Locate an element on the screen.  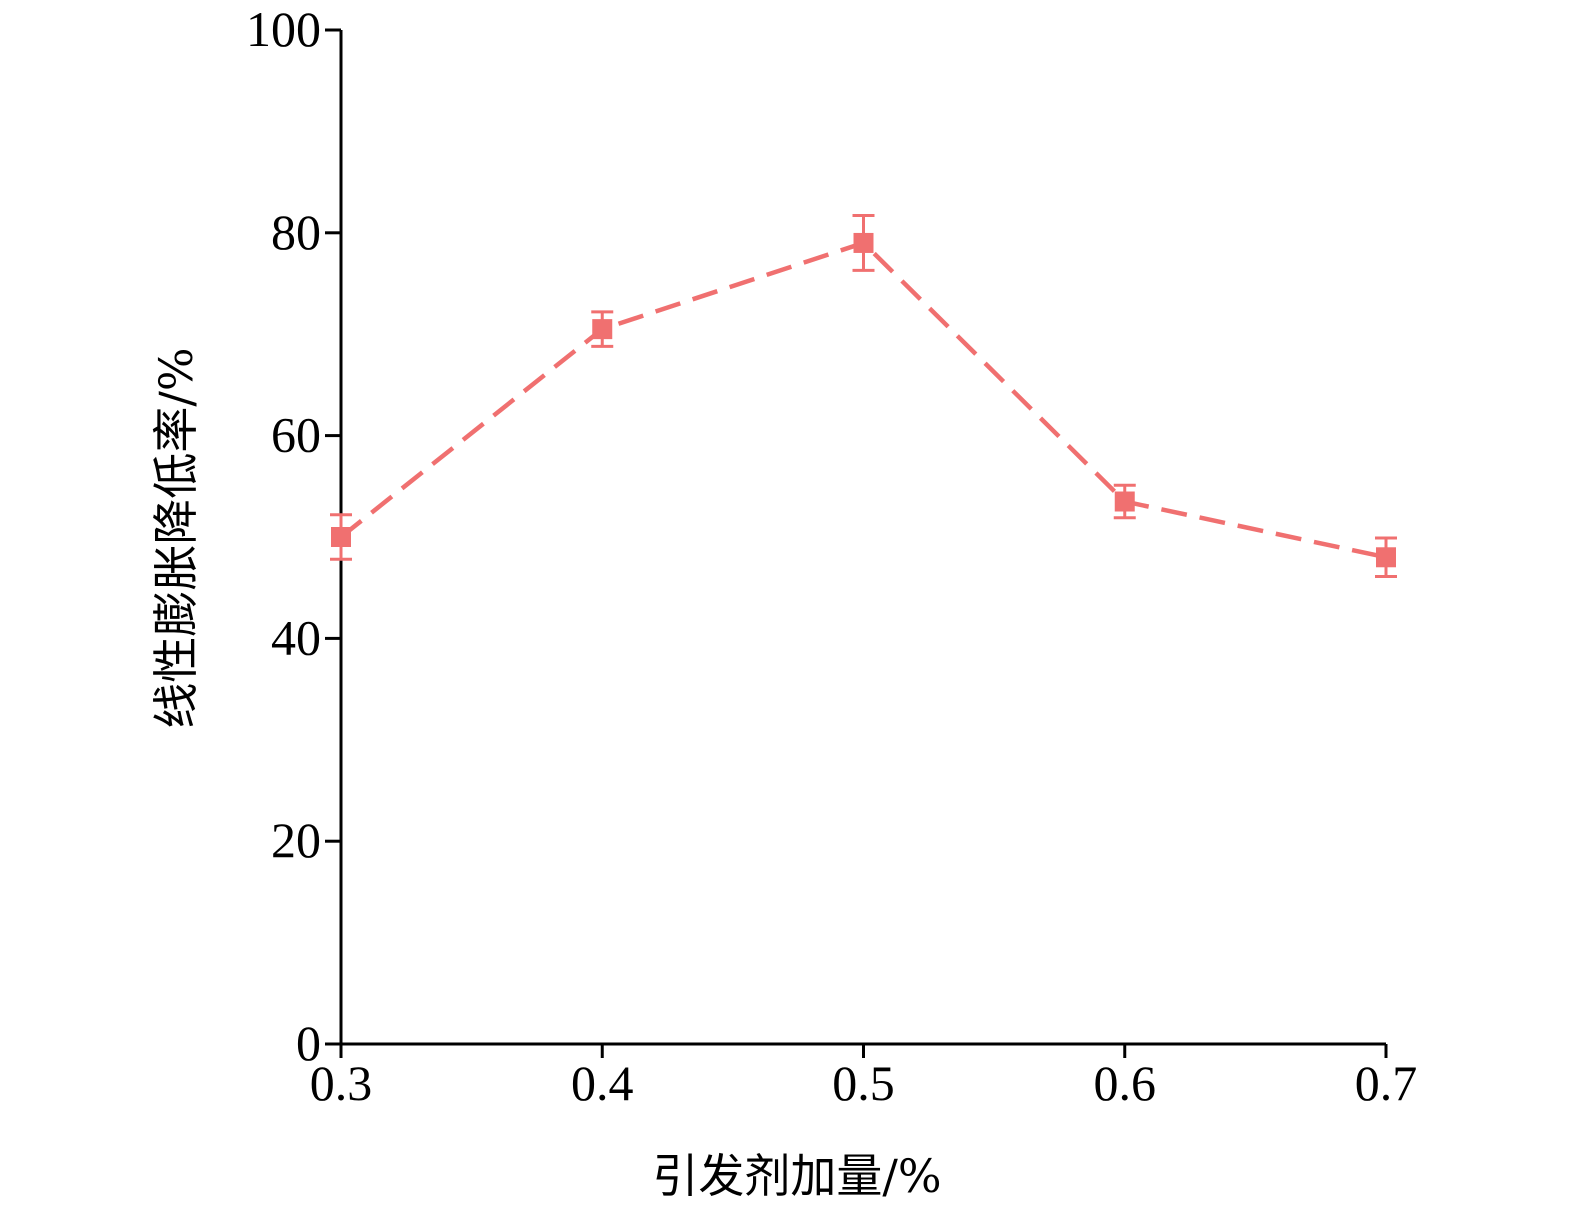
y-tick-label: 60 is located at coordinates (296, 435).